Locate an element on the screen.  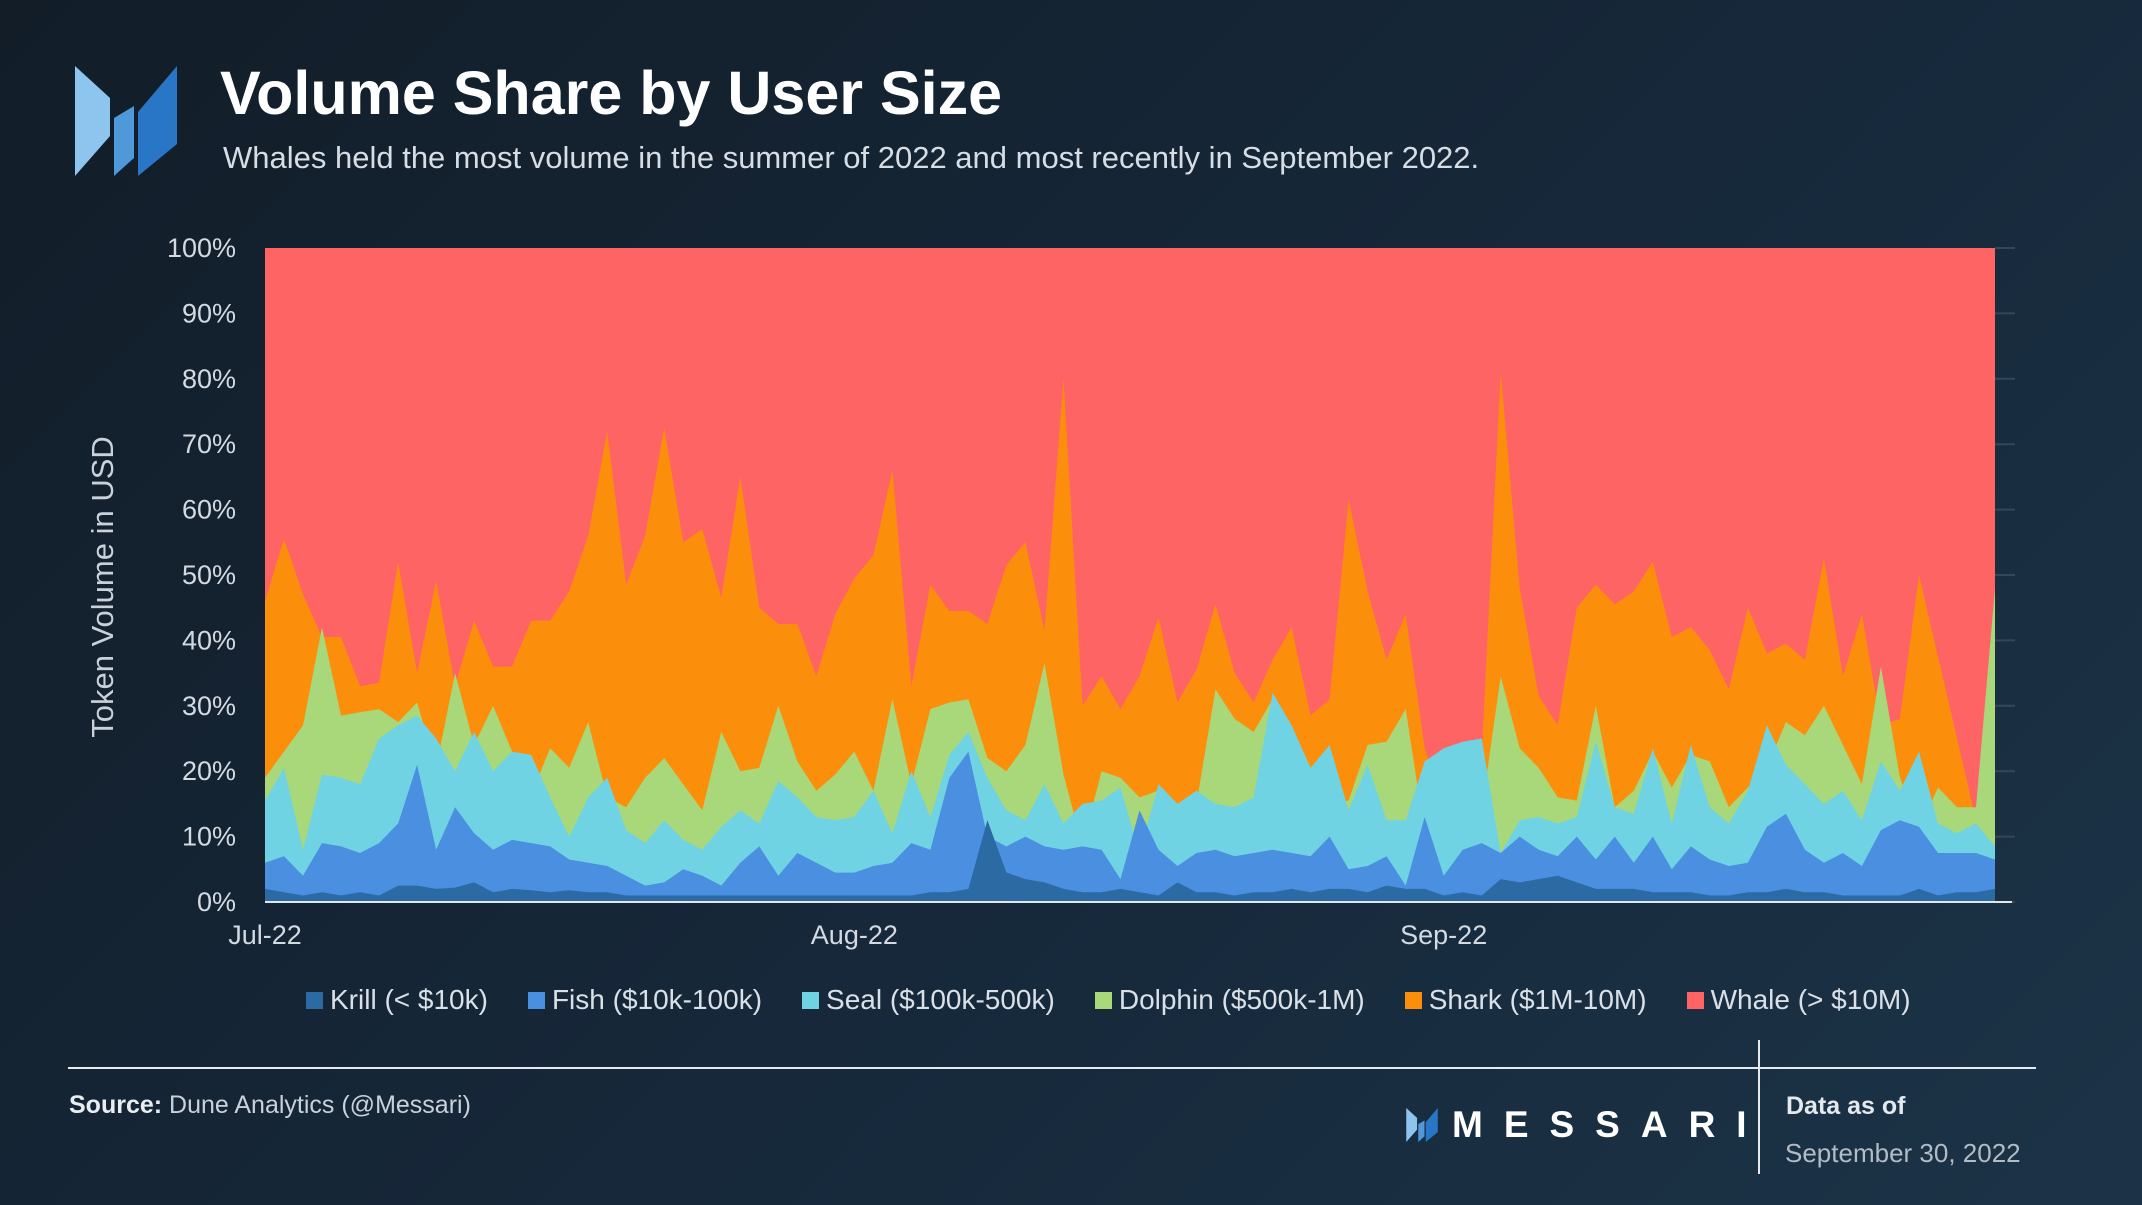
brand-name: MESSARI is located at coordinates (1610, 1124).